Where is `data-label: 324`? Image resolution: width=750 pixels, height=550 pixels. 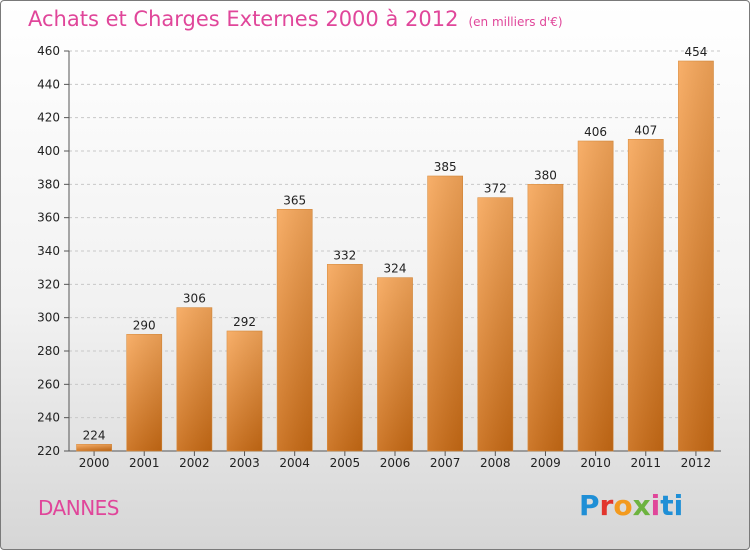
data-label: 324 is located at coordinates (395, 269).